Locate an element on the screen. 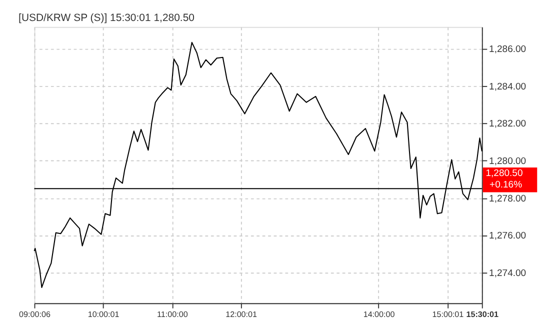  annotation: 1,280.50 is located at coordinates (504, 174).